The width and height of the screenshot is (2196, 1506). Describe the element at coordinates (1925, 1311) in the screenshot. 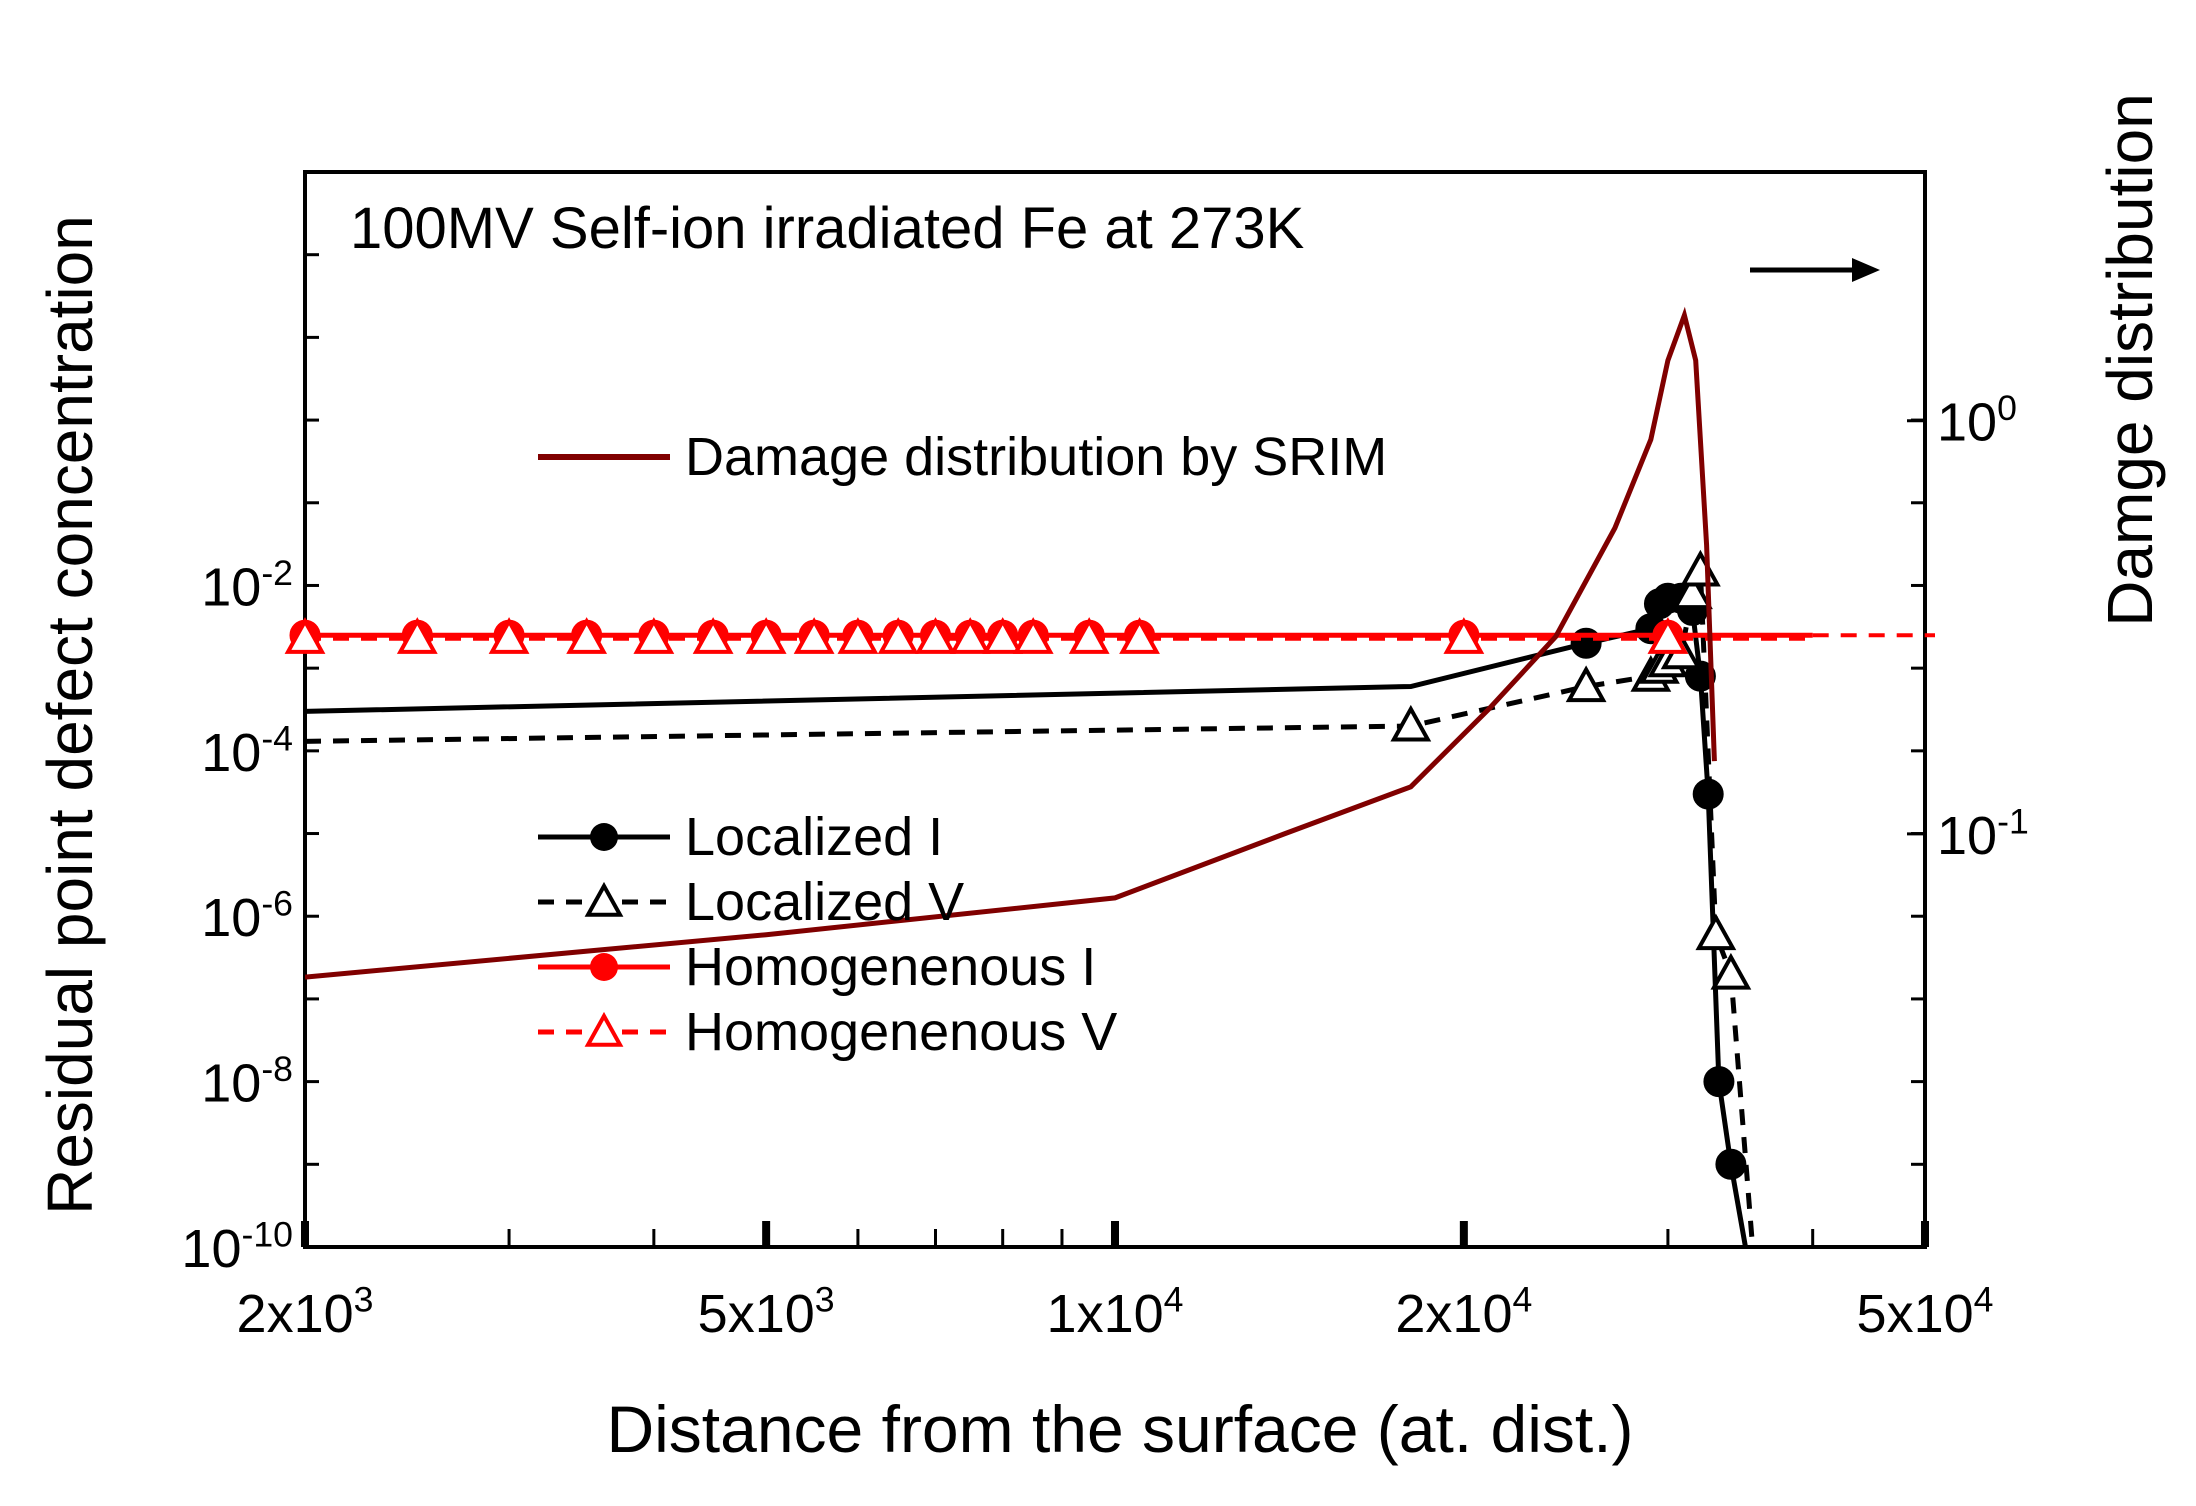

I see `x-tick-label: 5x10⁴` at that location.